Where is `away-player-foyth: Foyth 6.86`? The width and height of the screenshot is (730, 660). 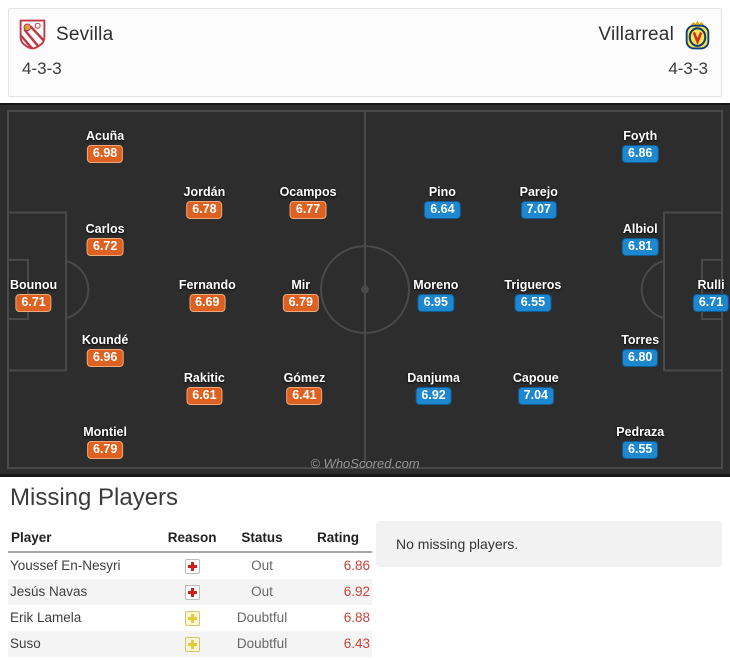
away-player-foyth: Foyth 6.86 is located at coordinates (640, 145).